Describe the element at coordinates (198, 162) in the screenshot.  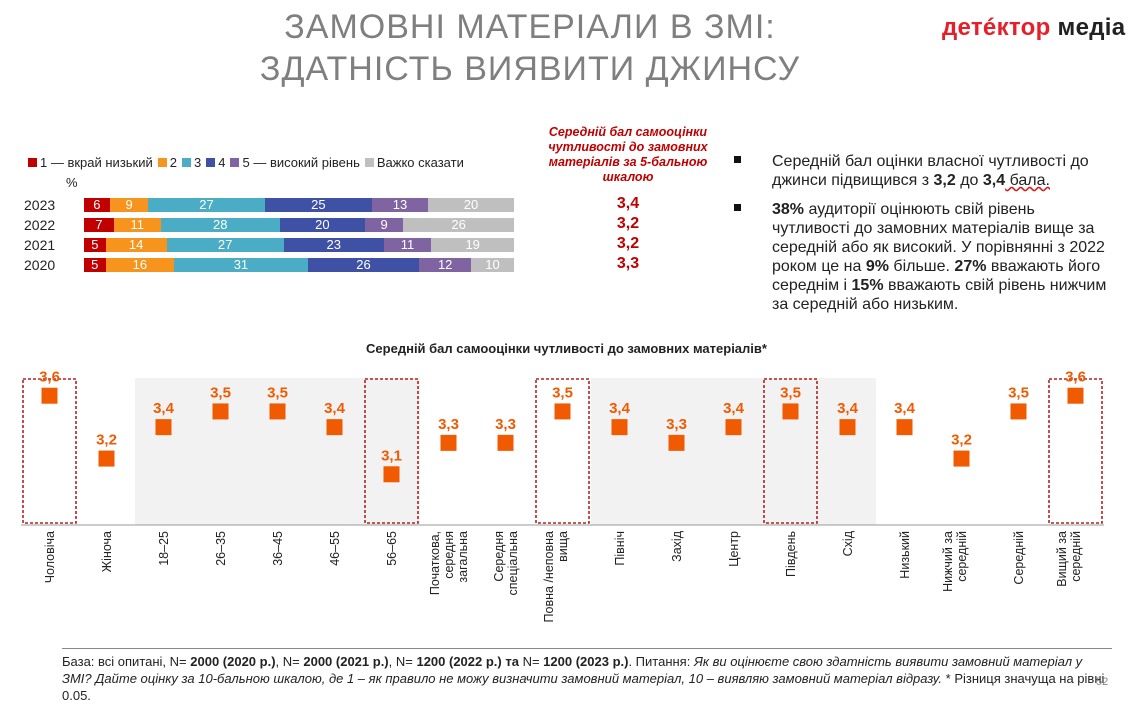
I see `legend-label: 3` at that location.